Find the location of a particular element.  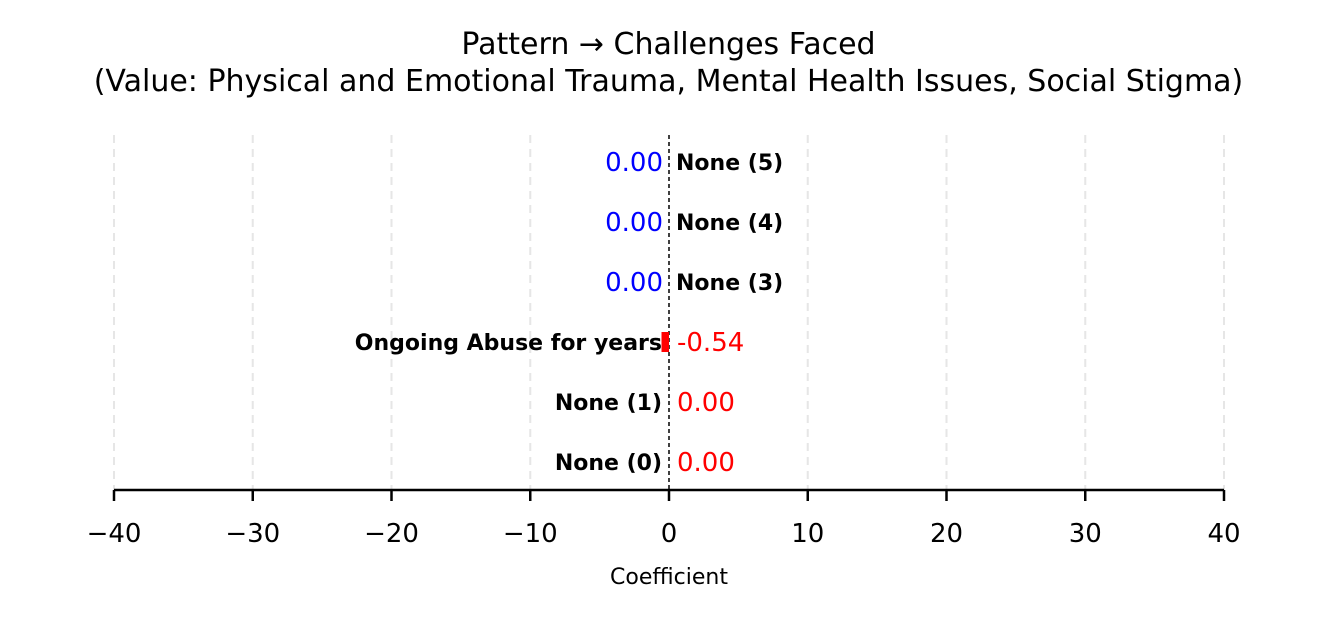

x-tick-label: −30 is located at coordinates (252, 534).